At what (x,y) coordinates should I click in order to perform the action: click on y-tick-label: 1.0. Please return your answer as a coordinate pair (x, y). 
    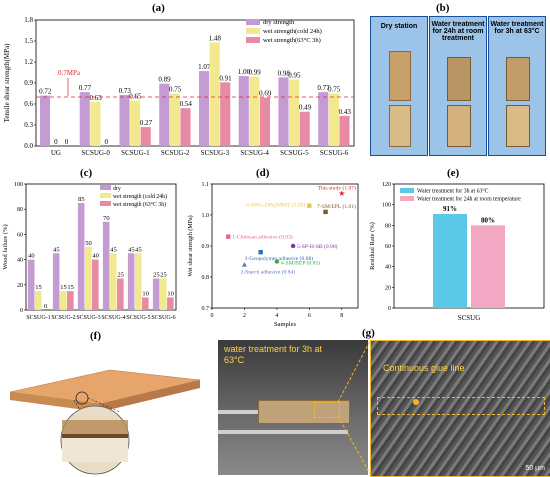
    Looking at the image, I should click on (206, 216).